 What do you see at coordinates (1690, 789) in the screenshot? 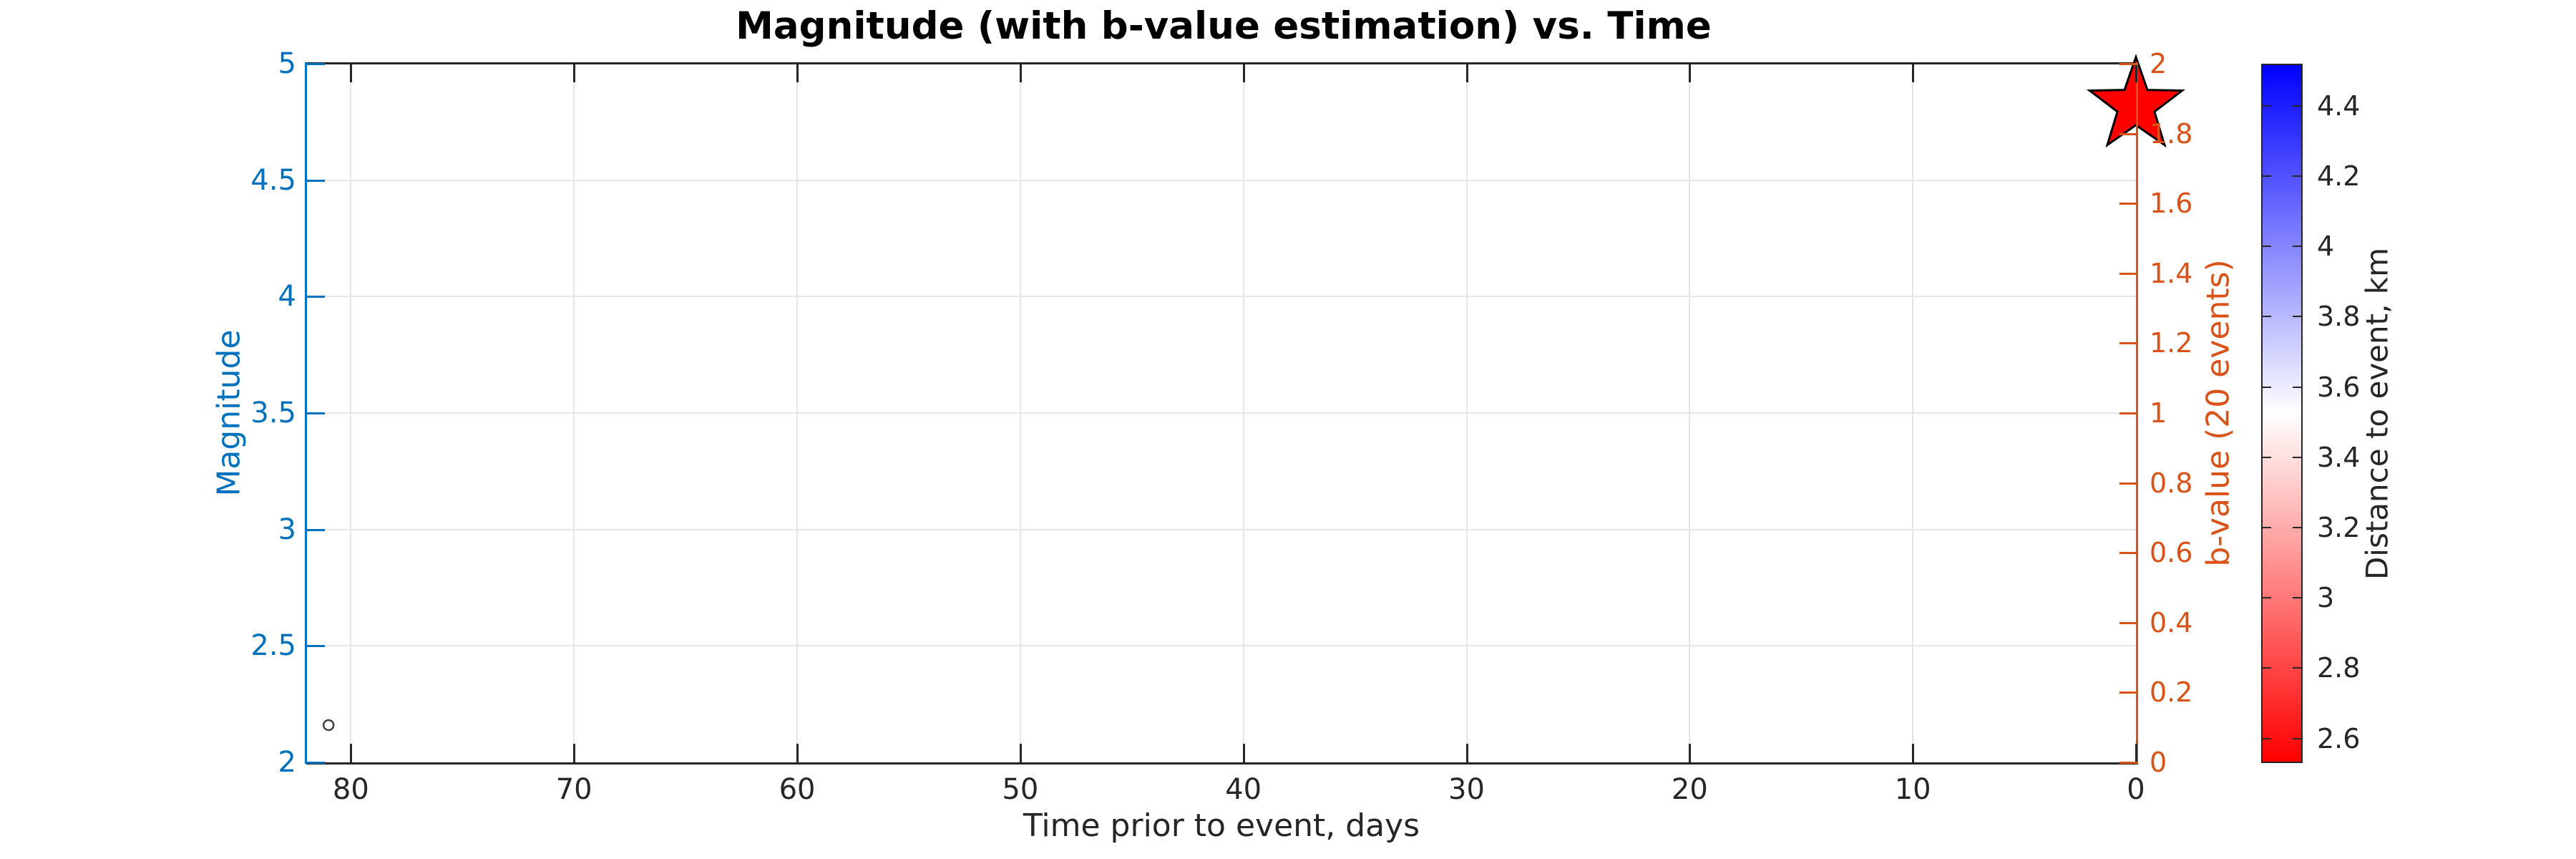
I see `x-tick-label: 20` at bounding box center [1690, 789].